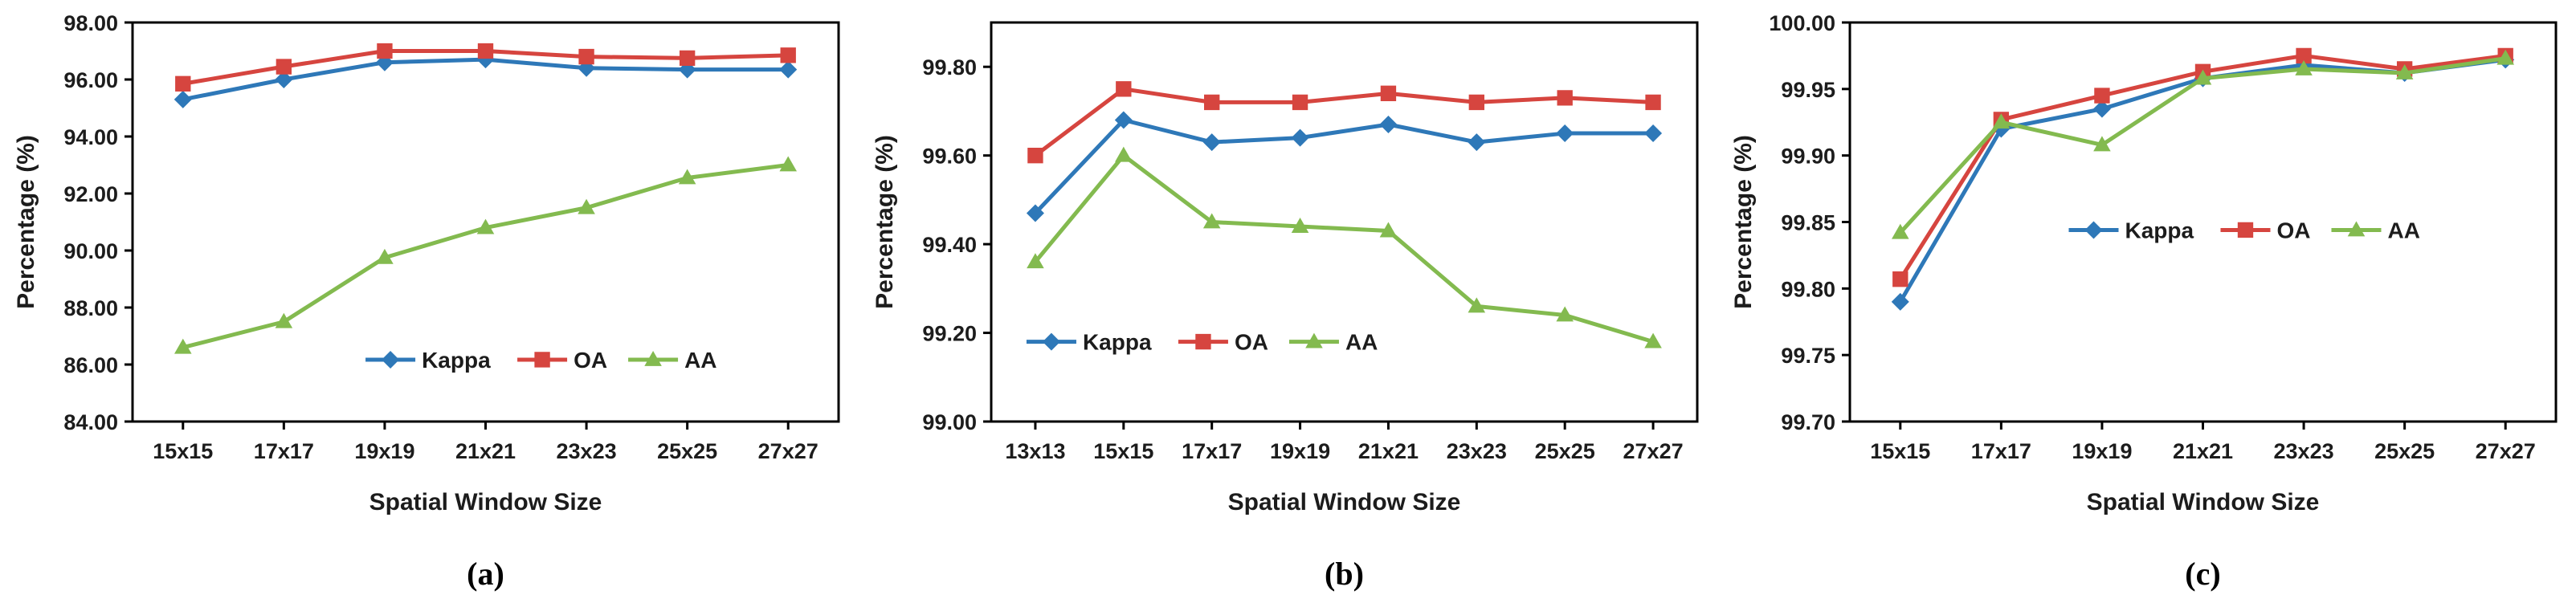 This screenshot has width=2576, height=603. Describe the element at coordinates (885, 222) in the screenshot. I see `y-axis-title: Percentage (%)` at that location.